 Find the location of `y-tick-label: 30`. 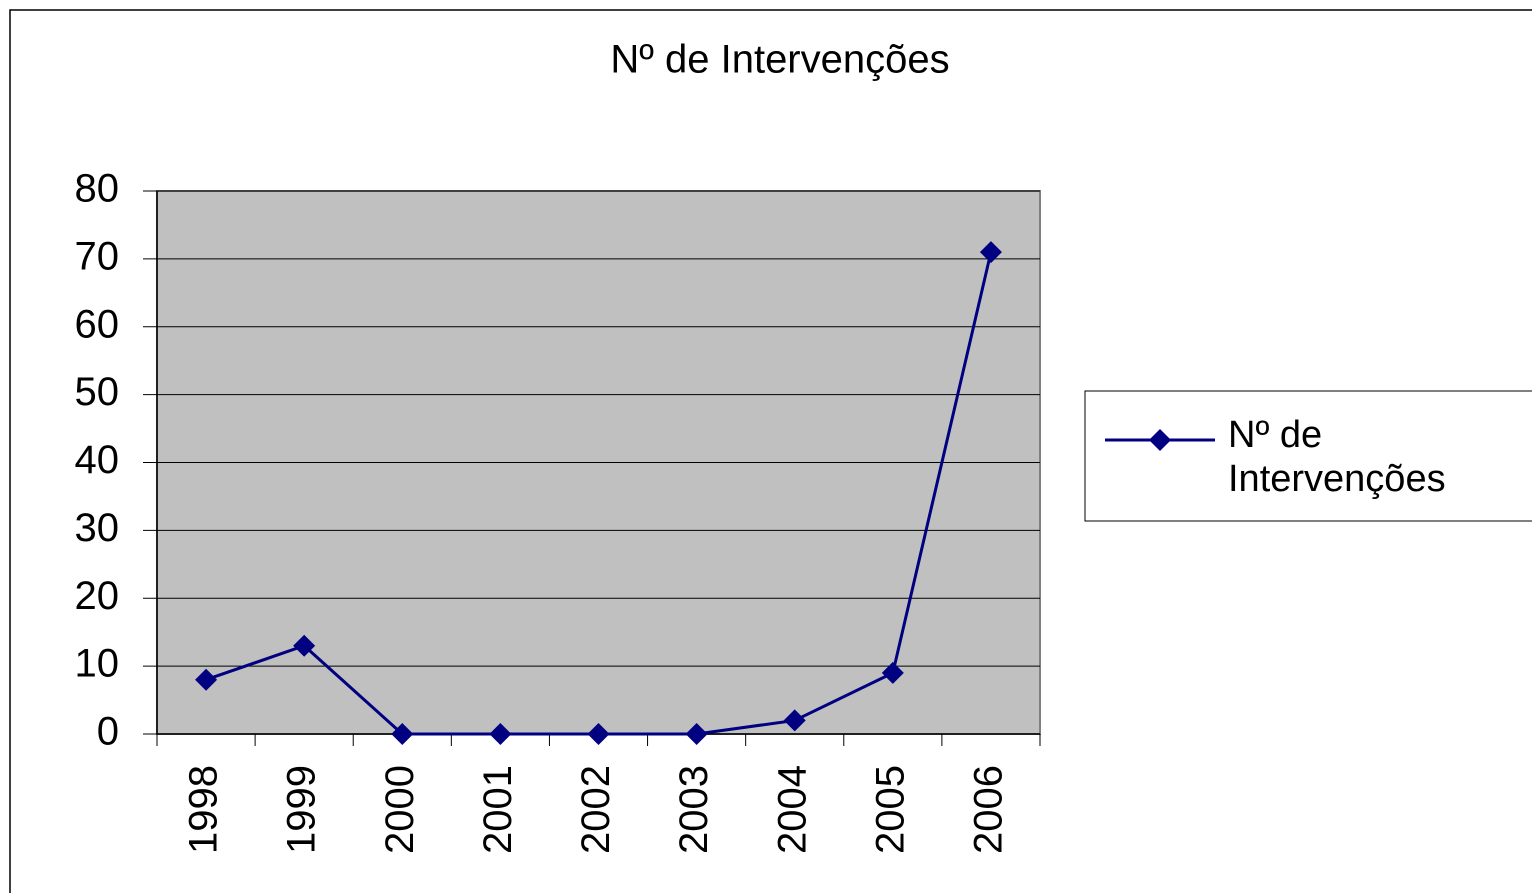

y-tick-label: 30 is located at coordinates (97, 528).